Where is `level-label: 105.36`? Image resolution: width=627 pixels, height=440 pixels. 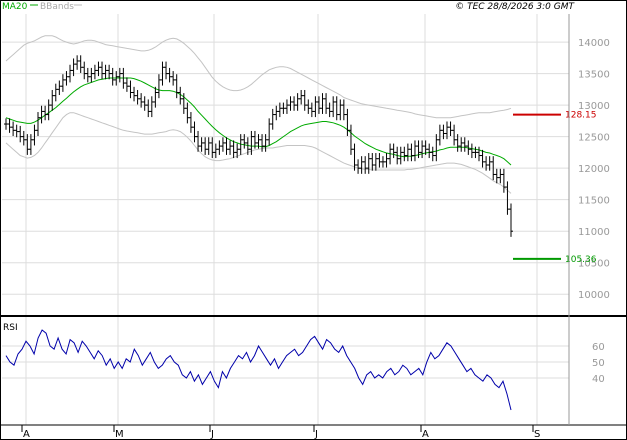 level-label: 105.36 is located at coordinates (581, 260).